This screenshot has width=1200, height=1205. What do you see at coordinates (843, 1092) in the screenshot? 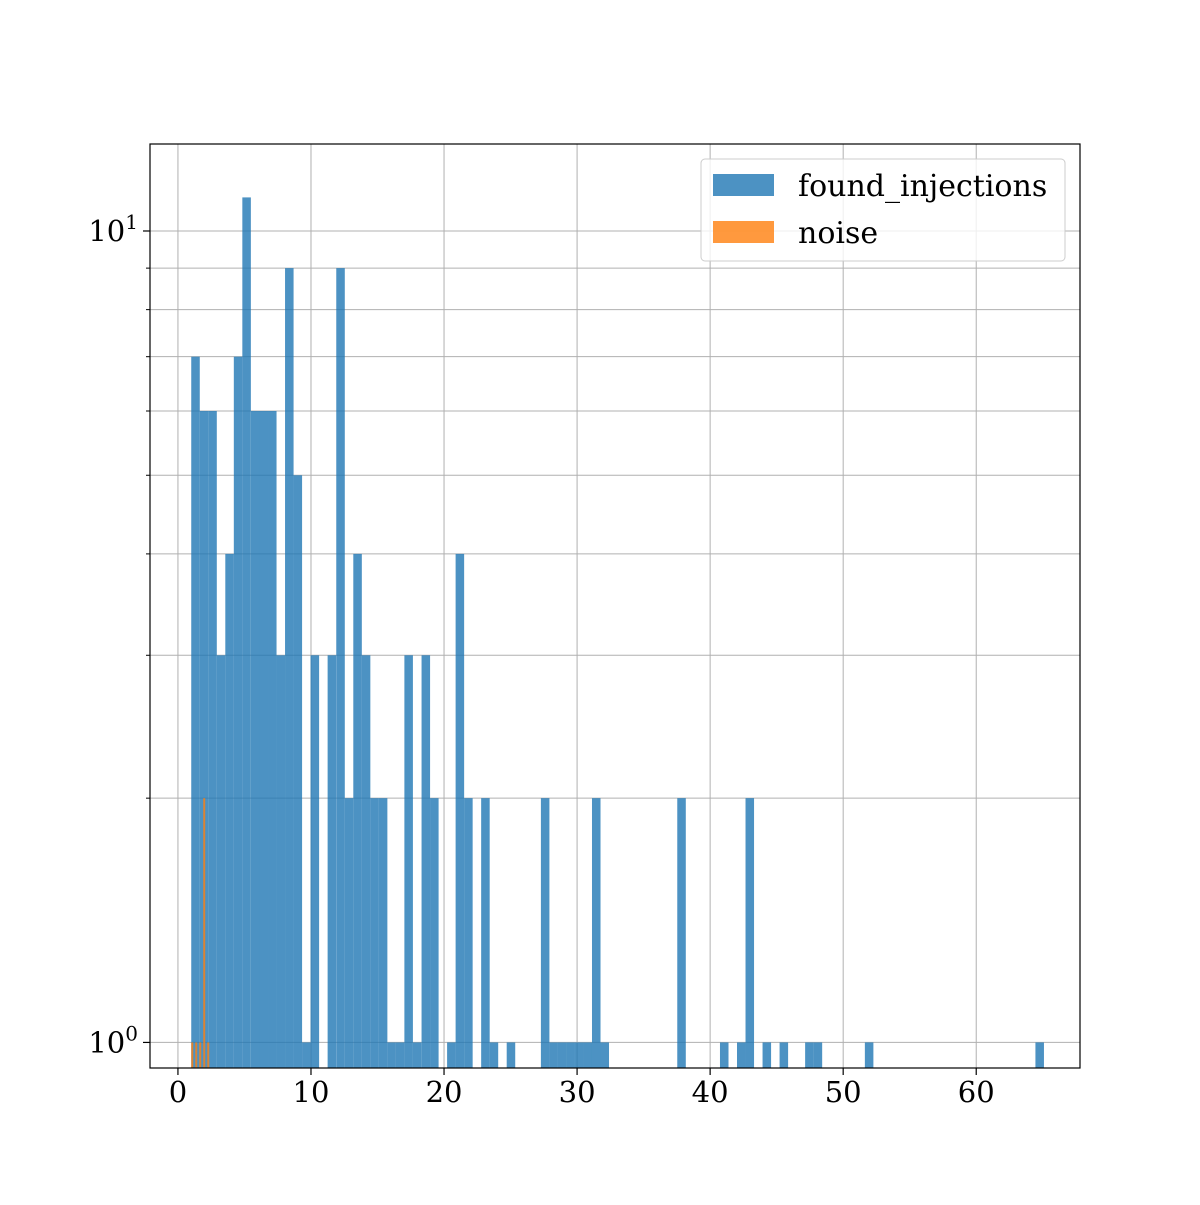
I see `x-tick-label: 50` at bounding box center [843, 1092].